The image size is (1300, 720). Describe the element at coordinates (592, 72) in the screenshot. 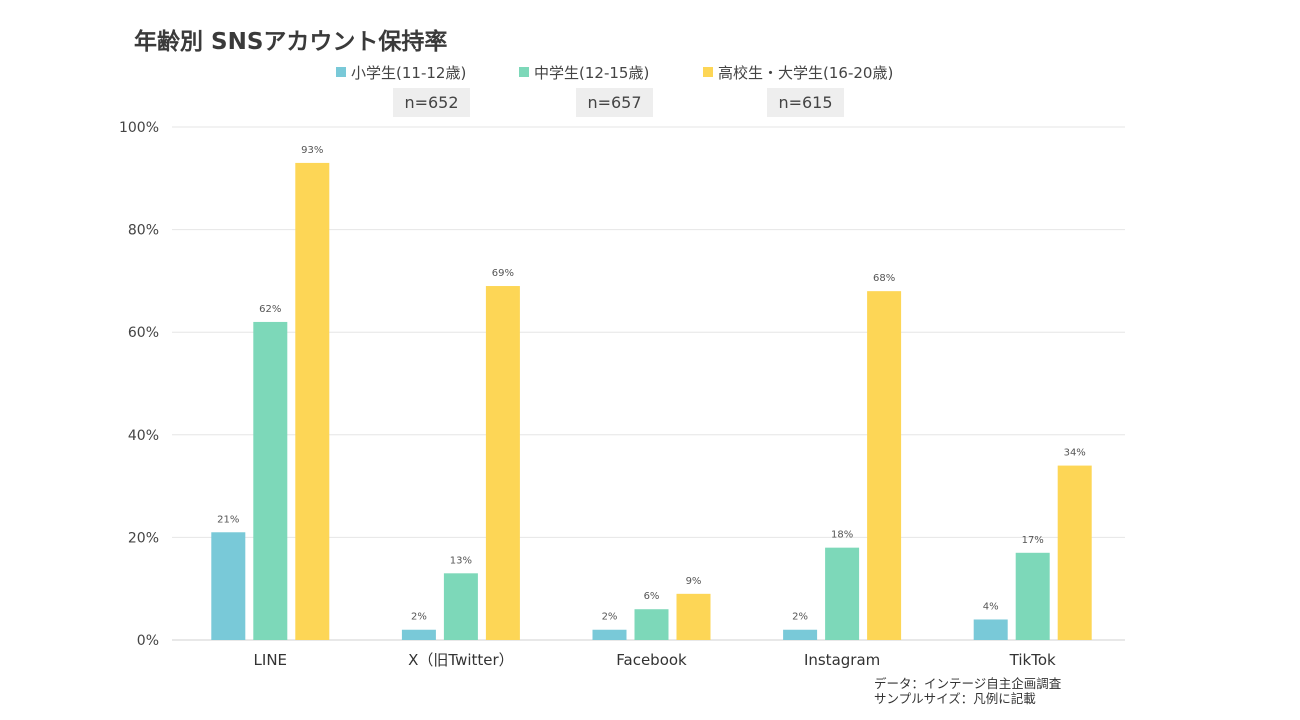

I see `legend-label-junior-high: 中学生(12-15歳)` at that location.